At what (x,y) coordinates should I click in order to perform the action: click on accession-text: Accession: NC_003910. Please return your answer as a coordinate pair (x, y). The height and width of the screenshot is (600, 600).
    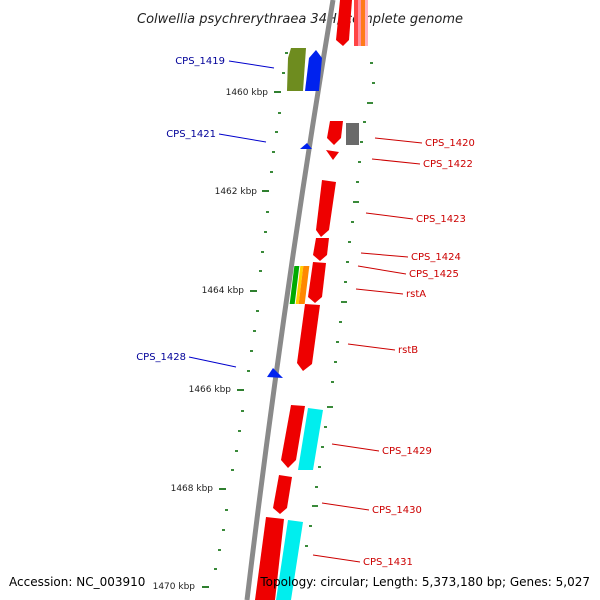
    Looking at the image, I should click on (77, 582).